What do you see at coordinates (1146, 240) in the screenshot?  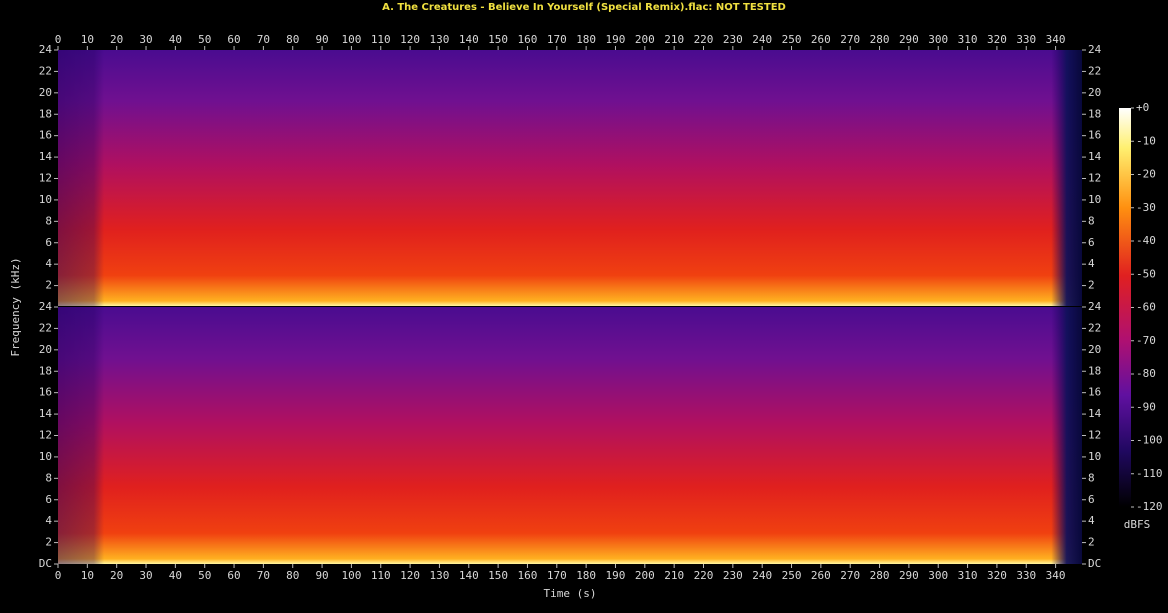 I see `colorbar-tick-label: -40` at bounding box center [1146, 240].